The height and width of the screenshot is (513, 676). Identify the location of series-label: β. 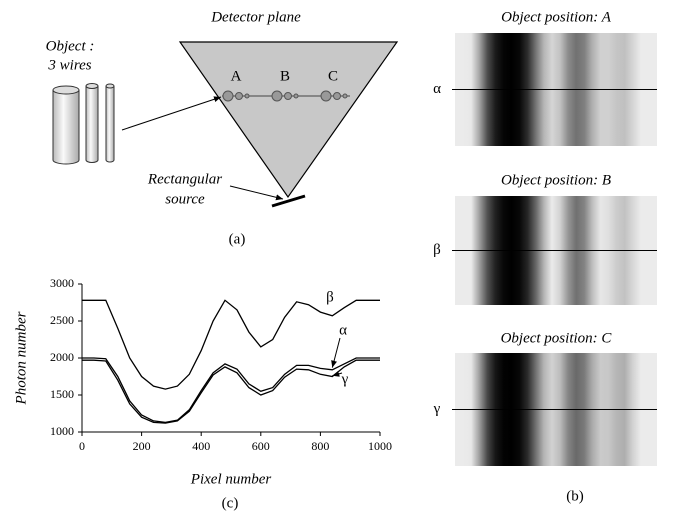
(330, 297).